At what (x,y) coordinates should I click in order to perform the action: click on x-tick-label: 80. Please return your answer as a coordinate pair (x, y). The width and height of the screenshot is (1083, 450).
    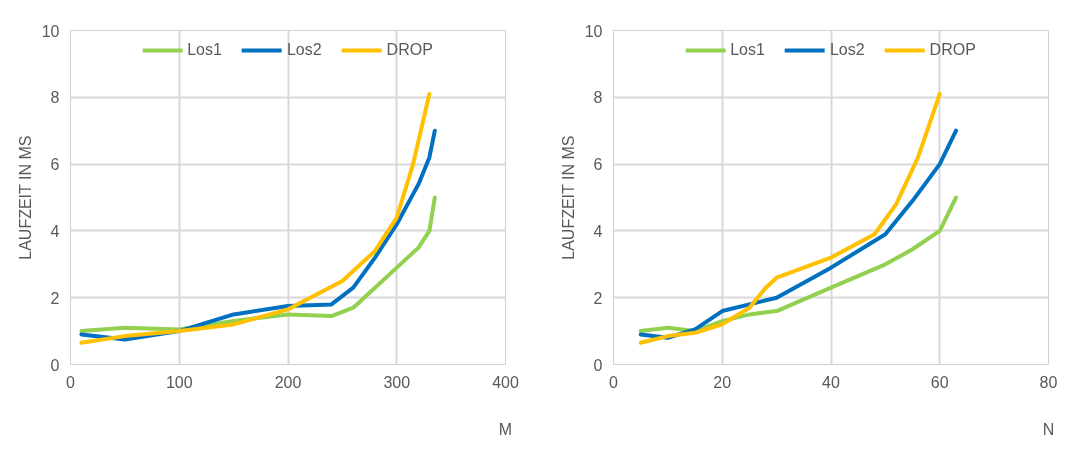
    Looking at the image, I should click on (1048, 382).